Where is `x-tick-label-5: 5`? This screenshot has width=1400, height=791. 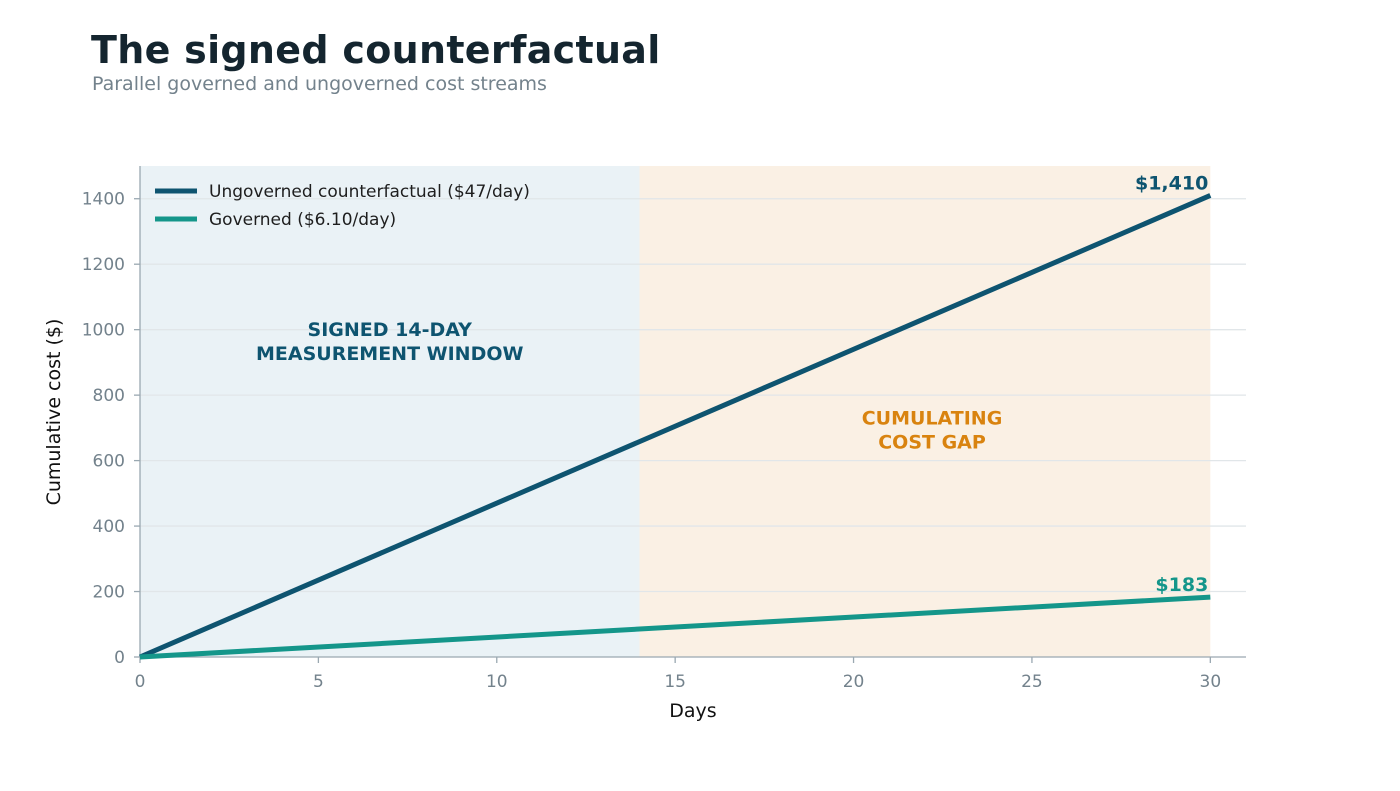 x-tick-label-5: 5 is located at coordinates (318, 682).